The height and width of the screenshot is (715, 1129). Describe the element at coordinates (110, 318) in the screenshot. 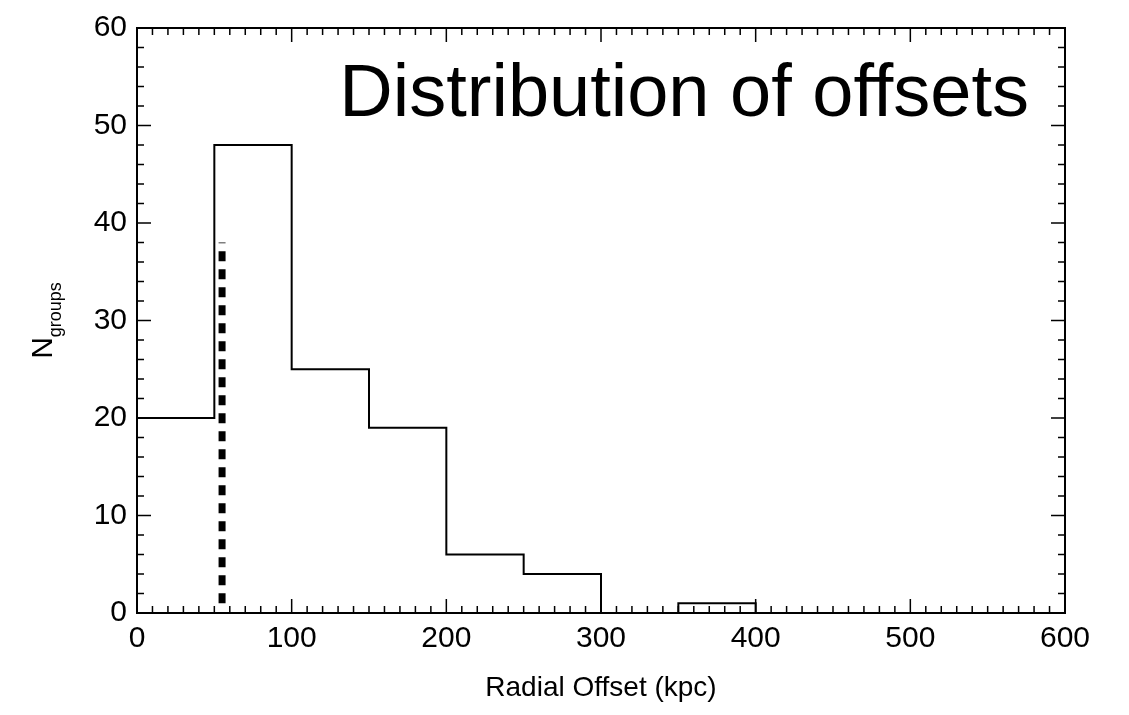

I see `y-tick-label: 30` at that location.